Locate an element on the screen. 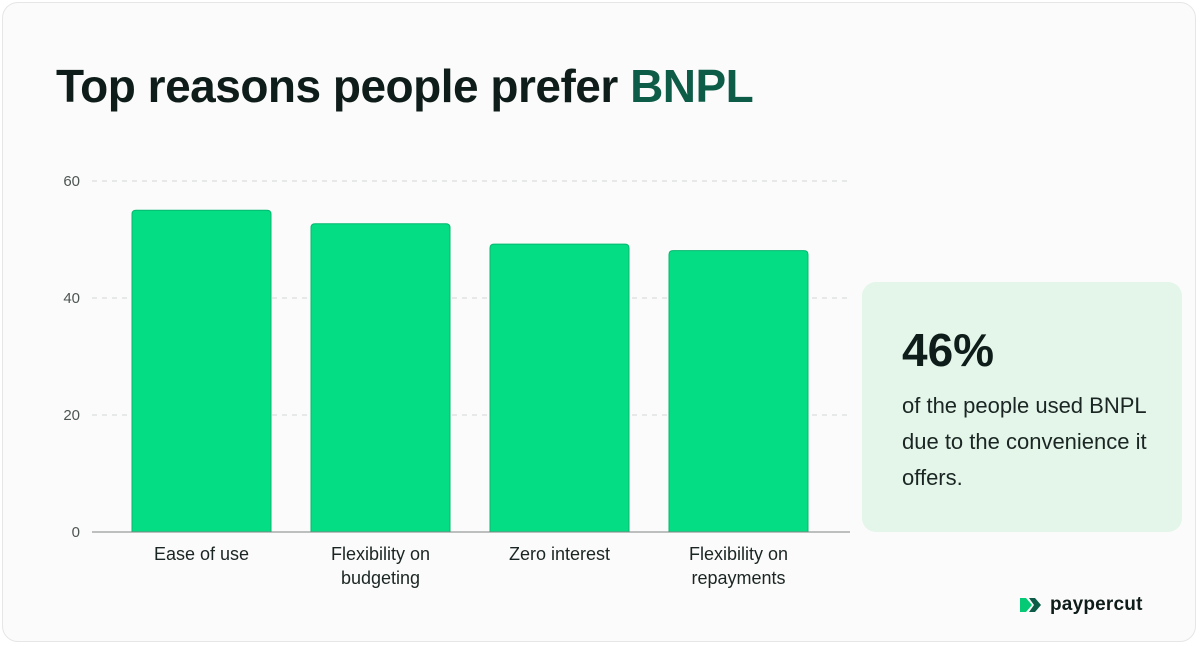 The image size is (1200, 646). y-tick-label: 60 is located at coordinates (71, 181).